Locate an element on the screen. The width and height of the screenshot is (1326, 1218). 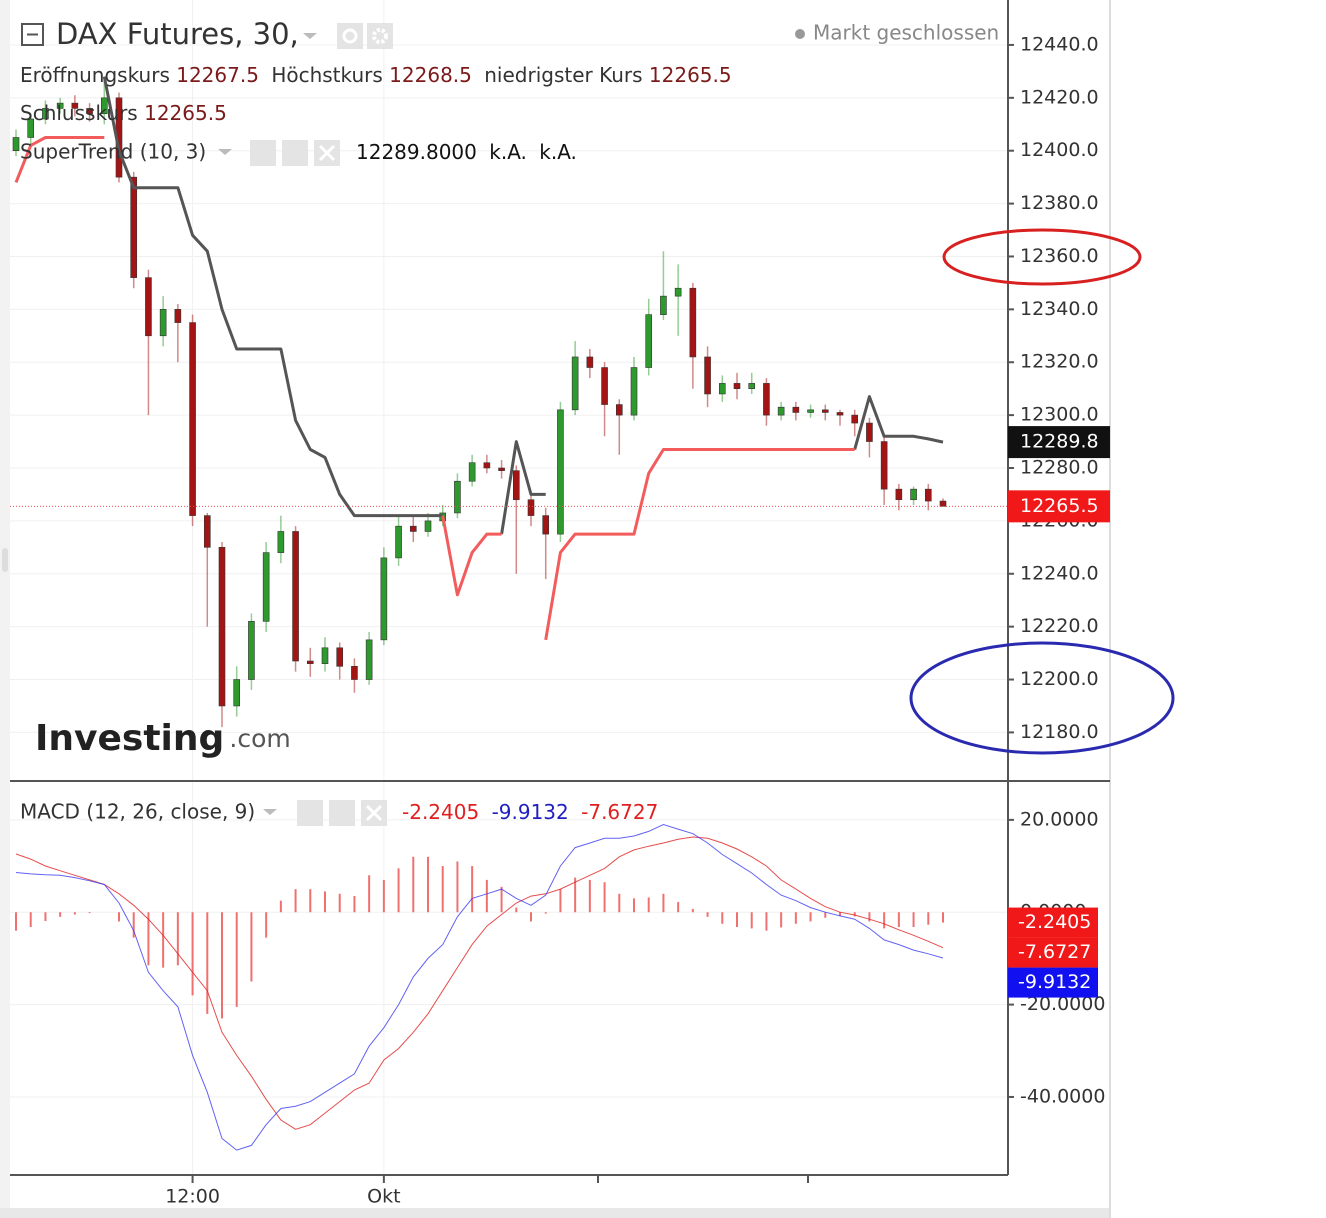
legend-value: 12289.8000 is located at coordinates (416, 152).